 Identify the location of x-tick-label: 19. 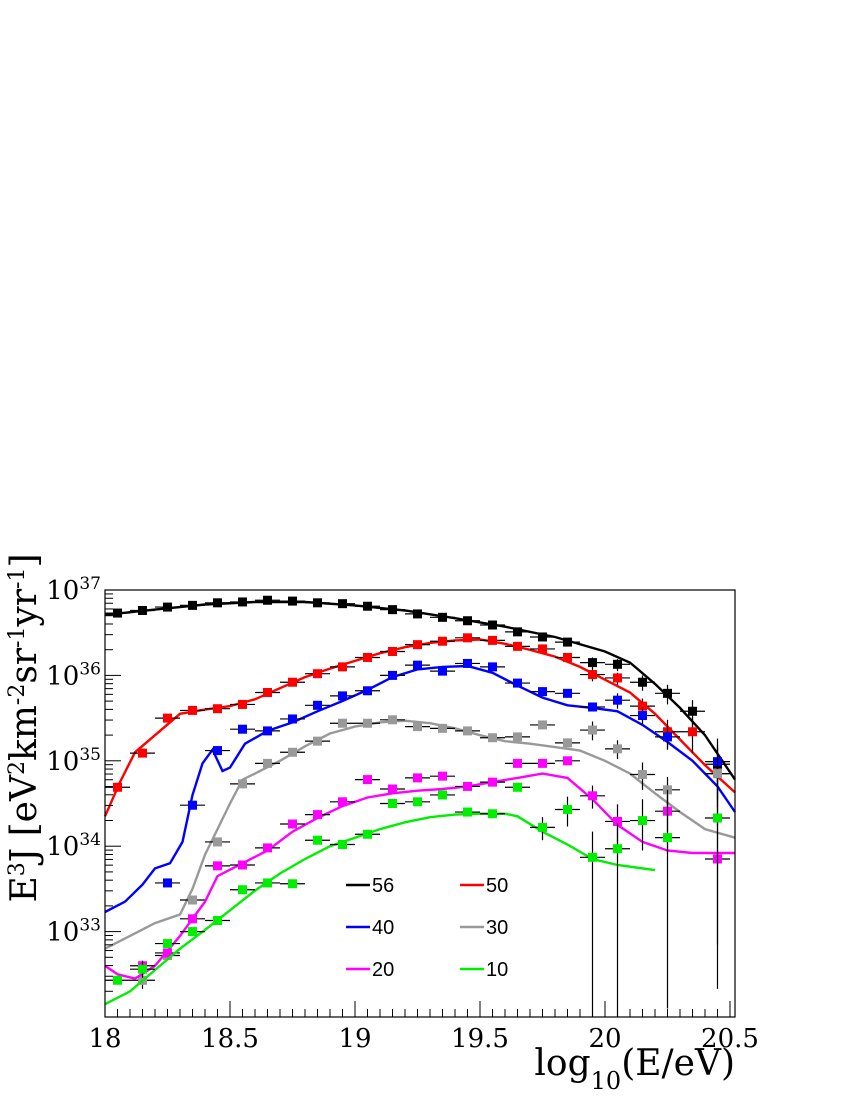
(354, 1039).